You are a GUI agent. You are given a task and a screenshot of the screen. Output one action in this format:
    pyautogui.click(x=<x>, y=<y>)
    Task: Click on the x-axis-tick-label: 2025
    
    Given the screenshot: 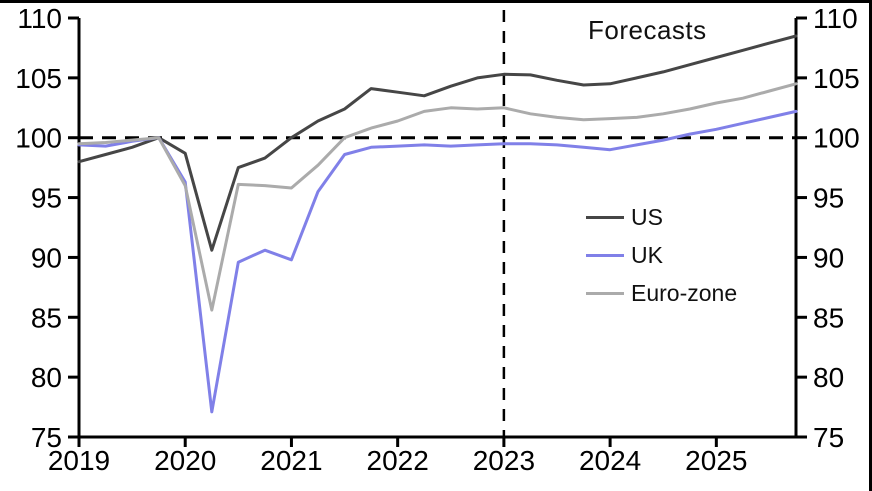 What is the action you would take?
    pyautogui.click(x=716, y=460)
    